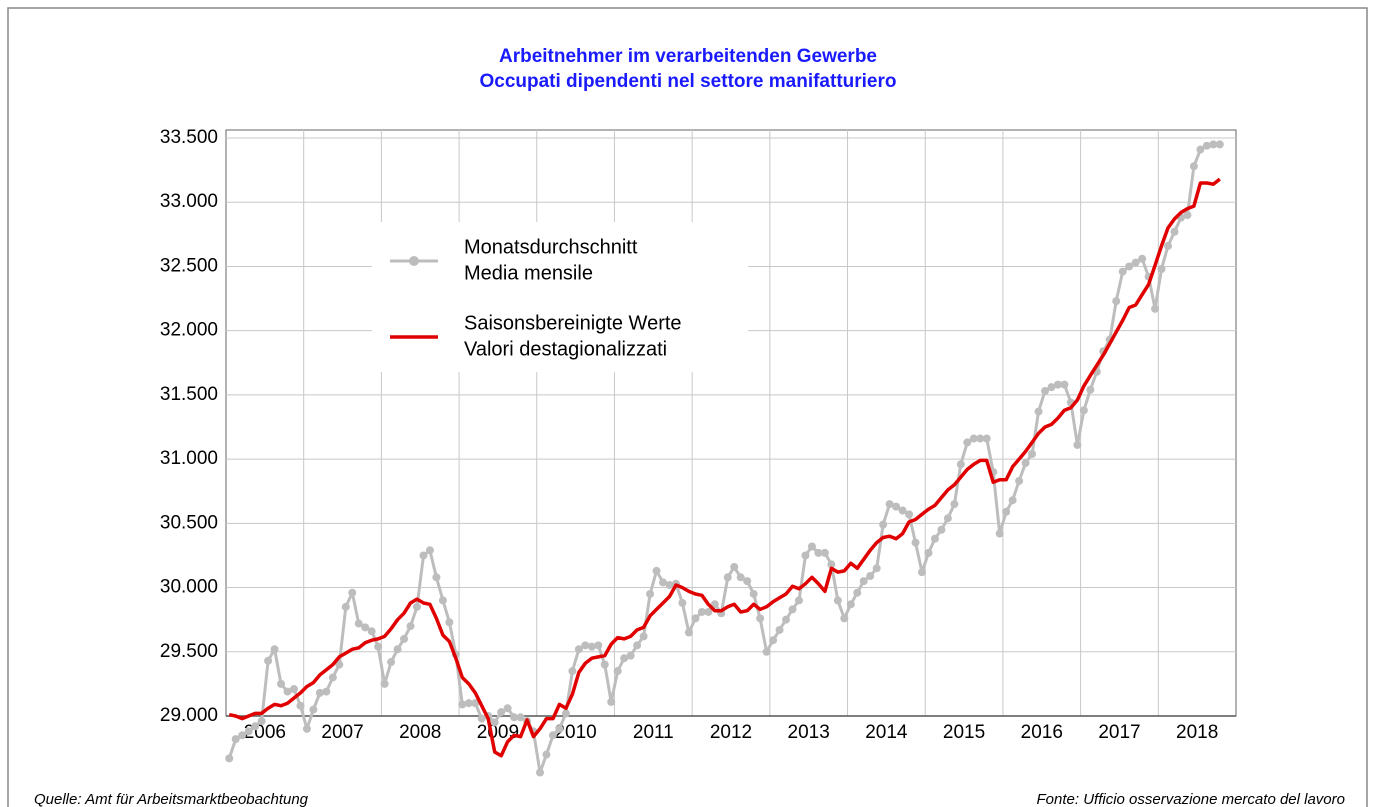  What do you see at coordinates (560, 297) in the screenshot?
I see `legend` at bounding box center [560, 297].